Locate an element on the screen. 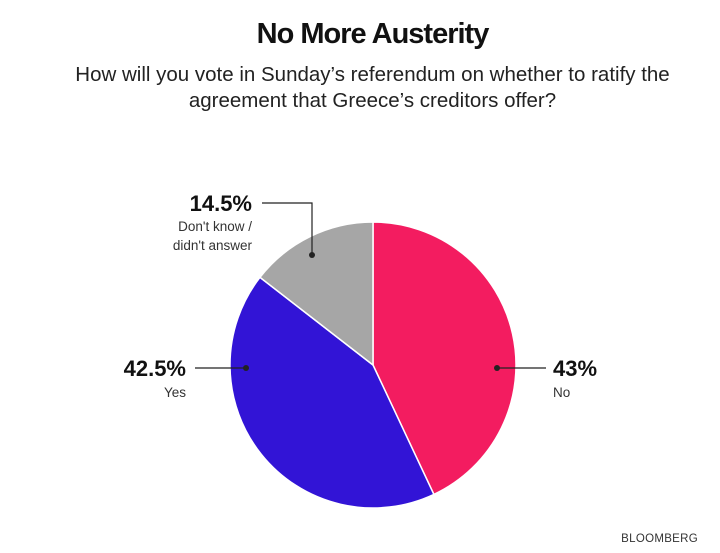 The height and width of the screenshot is (553, 720). category-label-no: No is located at coordinates (561, 392).